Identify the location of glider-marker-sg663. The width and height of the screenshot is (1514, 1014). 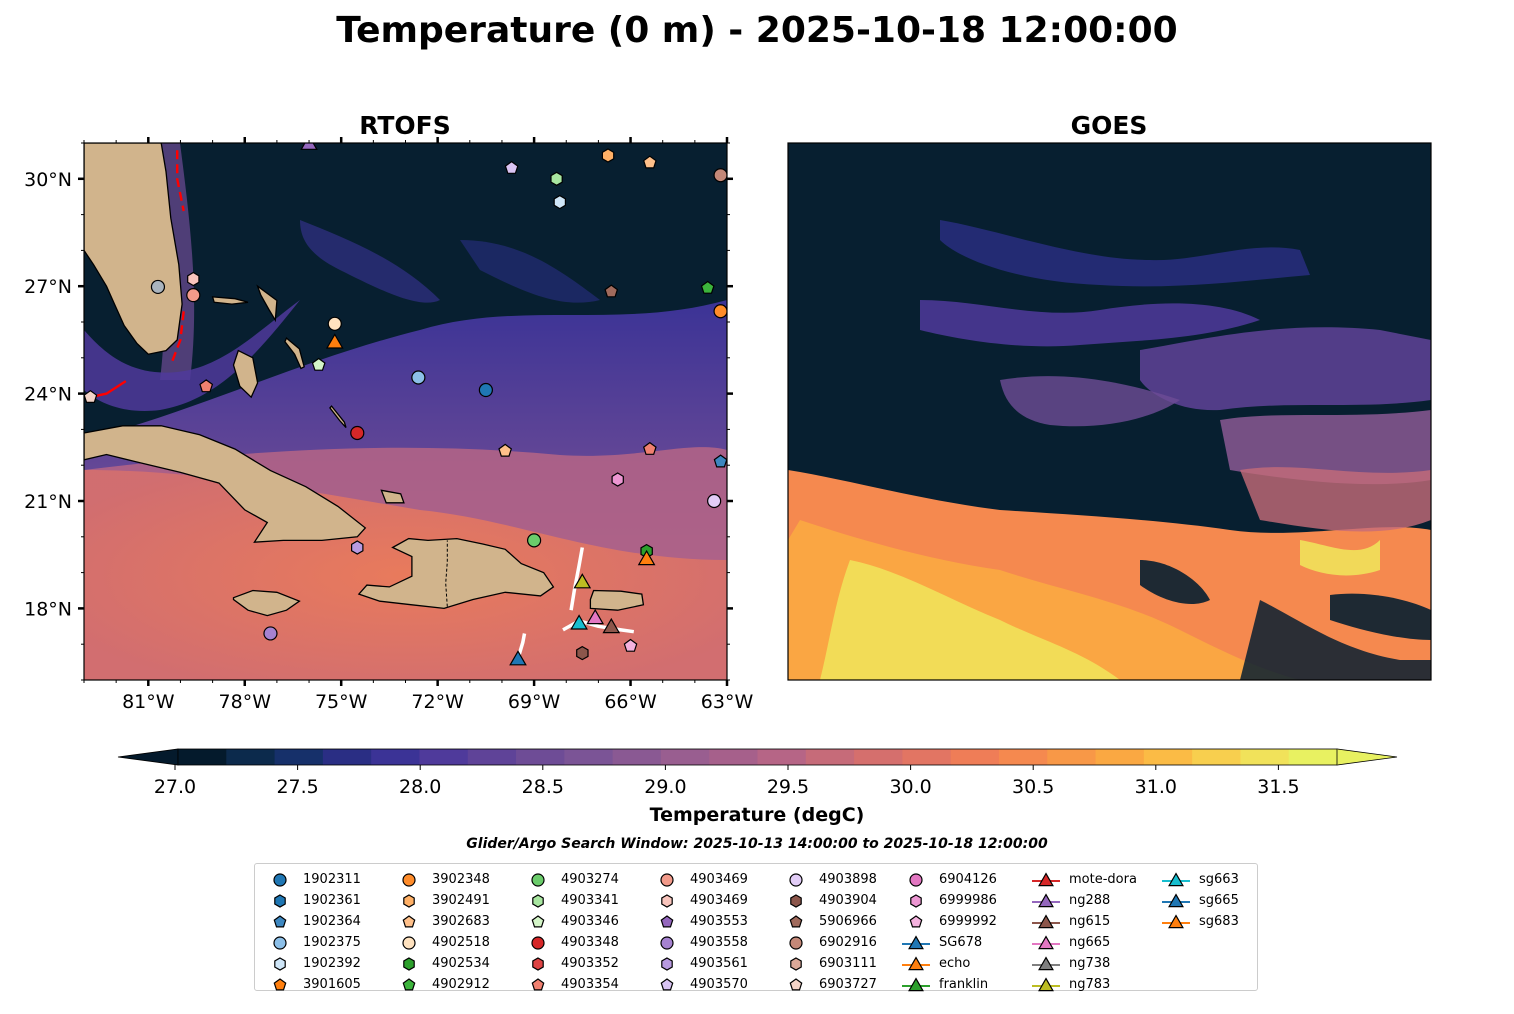
(579, 622).